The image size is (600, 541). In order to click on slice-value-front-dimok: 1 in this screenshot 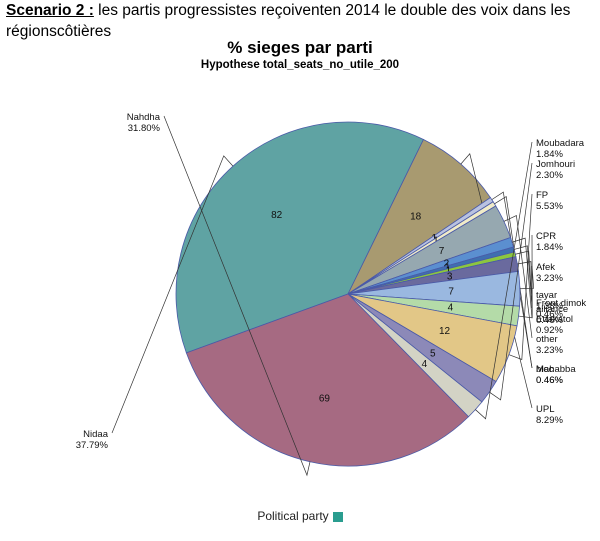, I will do `click(449, 271)`.